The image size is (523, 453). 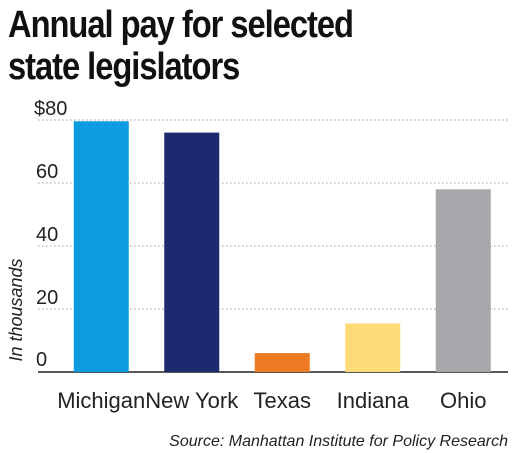 What do you see at coordinates (16, 309) in the screenshot?
I see `y-axis-label: In thousands` at bounding box center [16, 309].